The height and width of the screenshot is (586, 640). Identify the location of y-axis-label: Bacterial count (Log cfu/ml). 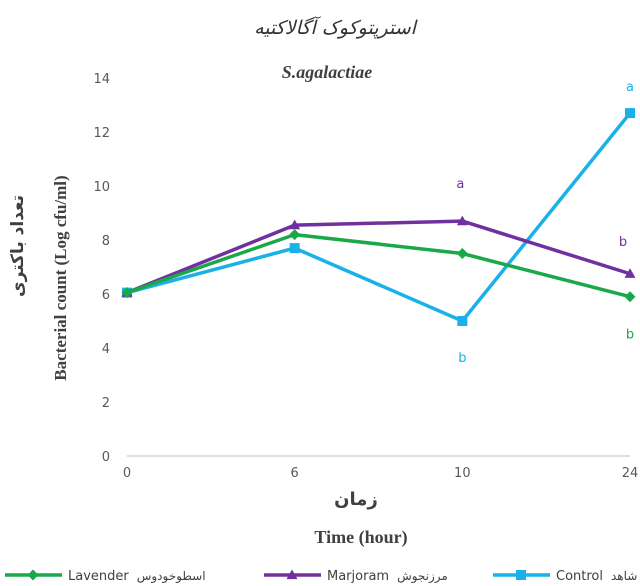
(60, 277).